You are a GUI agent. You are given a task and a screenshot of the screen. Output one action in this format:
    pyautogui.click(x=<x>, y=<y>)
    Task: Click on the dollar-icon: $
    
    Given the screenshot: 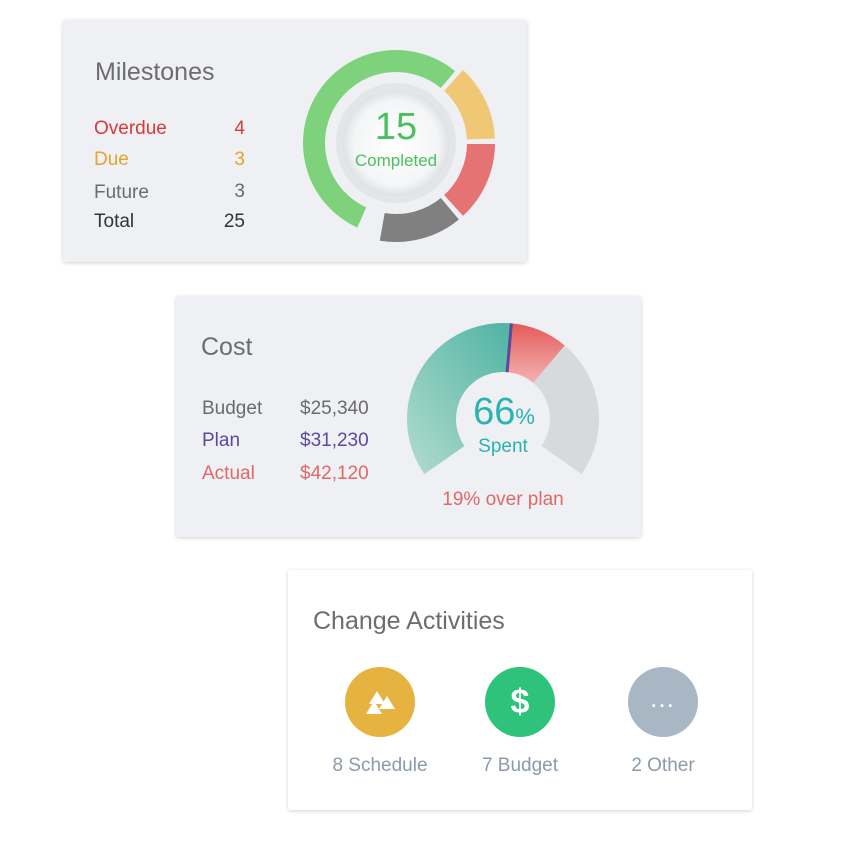 What is the action you would take?
    pyautogui.click(x=520, y=701)
    